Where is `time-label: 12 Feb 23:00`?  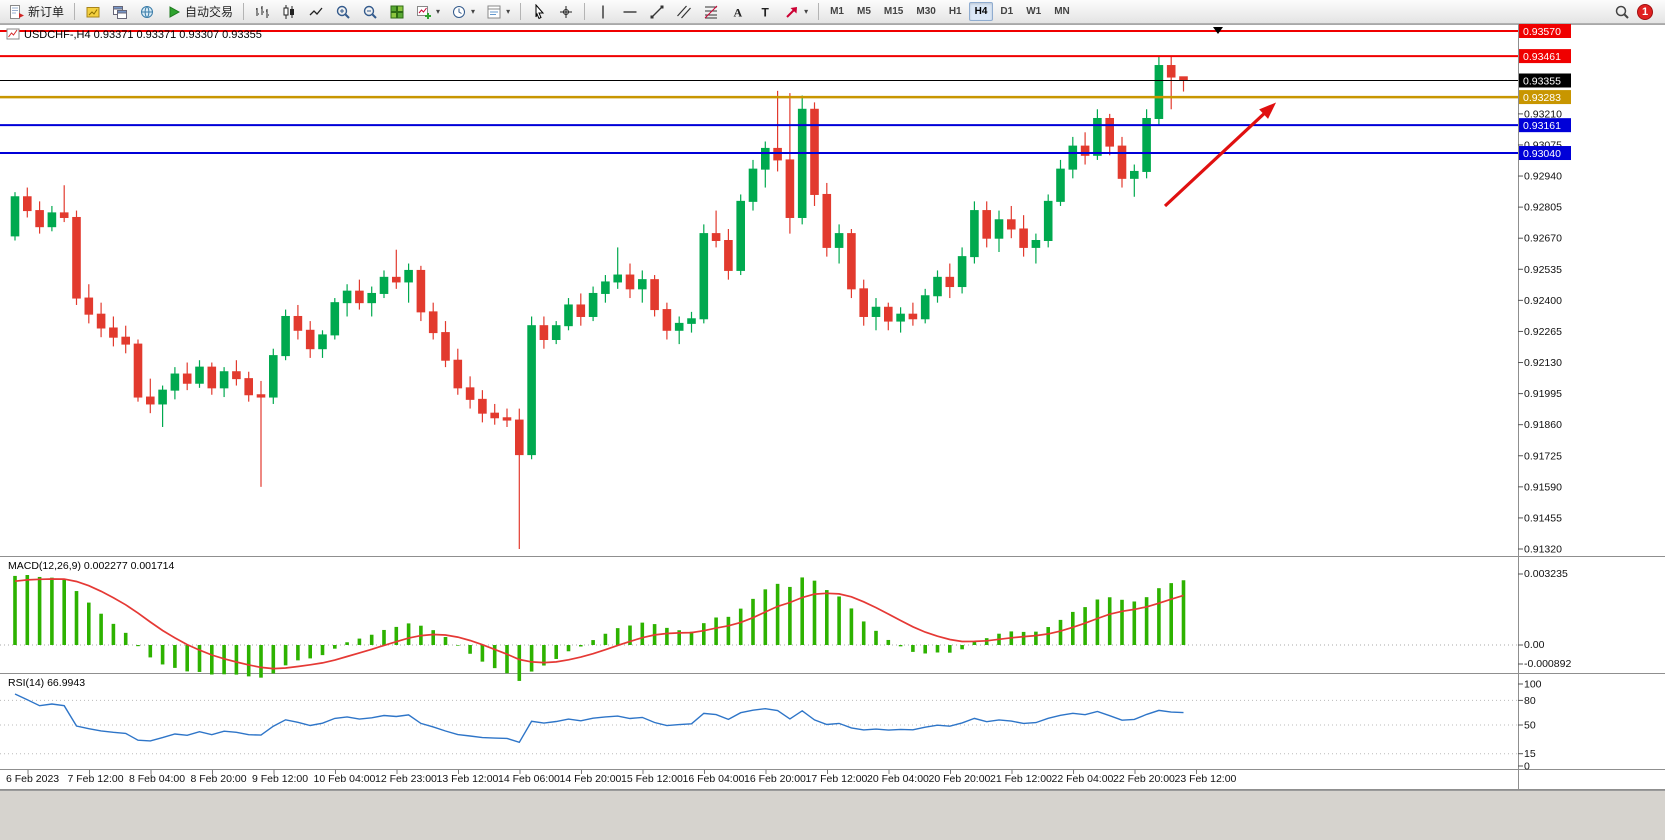
time-label: 12 Feb 23:00 is located at coordinates (406, 779).